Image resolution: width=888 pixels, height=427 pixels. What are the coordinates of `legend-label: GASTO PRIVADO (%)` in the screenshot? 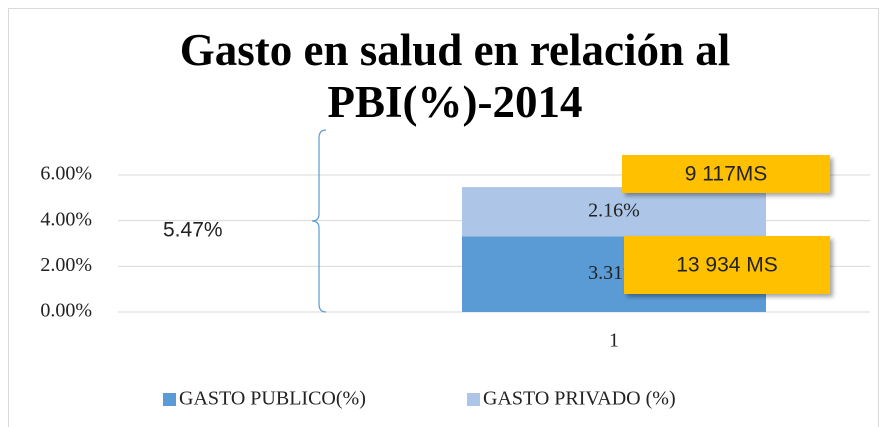 It's located at (579, 399).